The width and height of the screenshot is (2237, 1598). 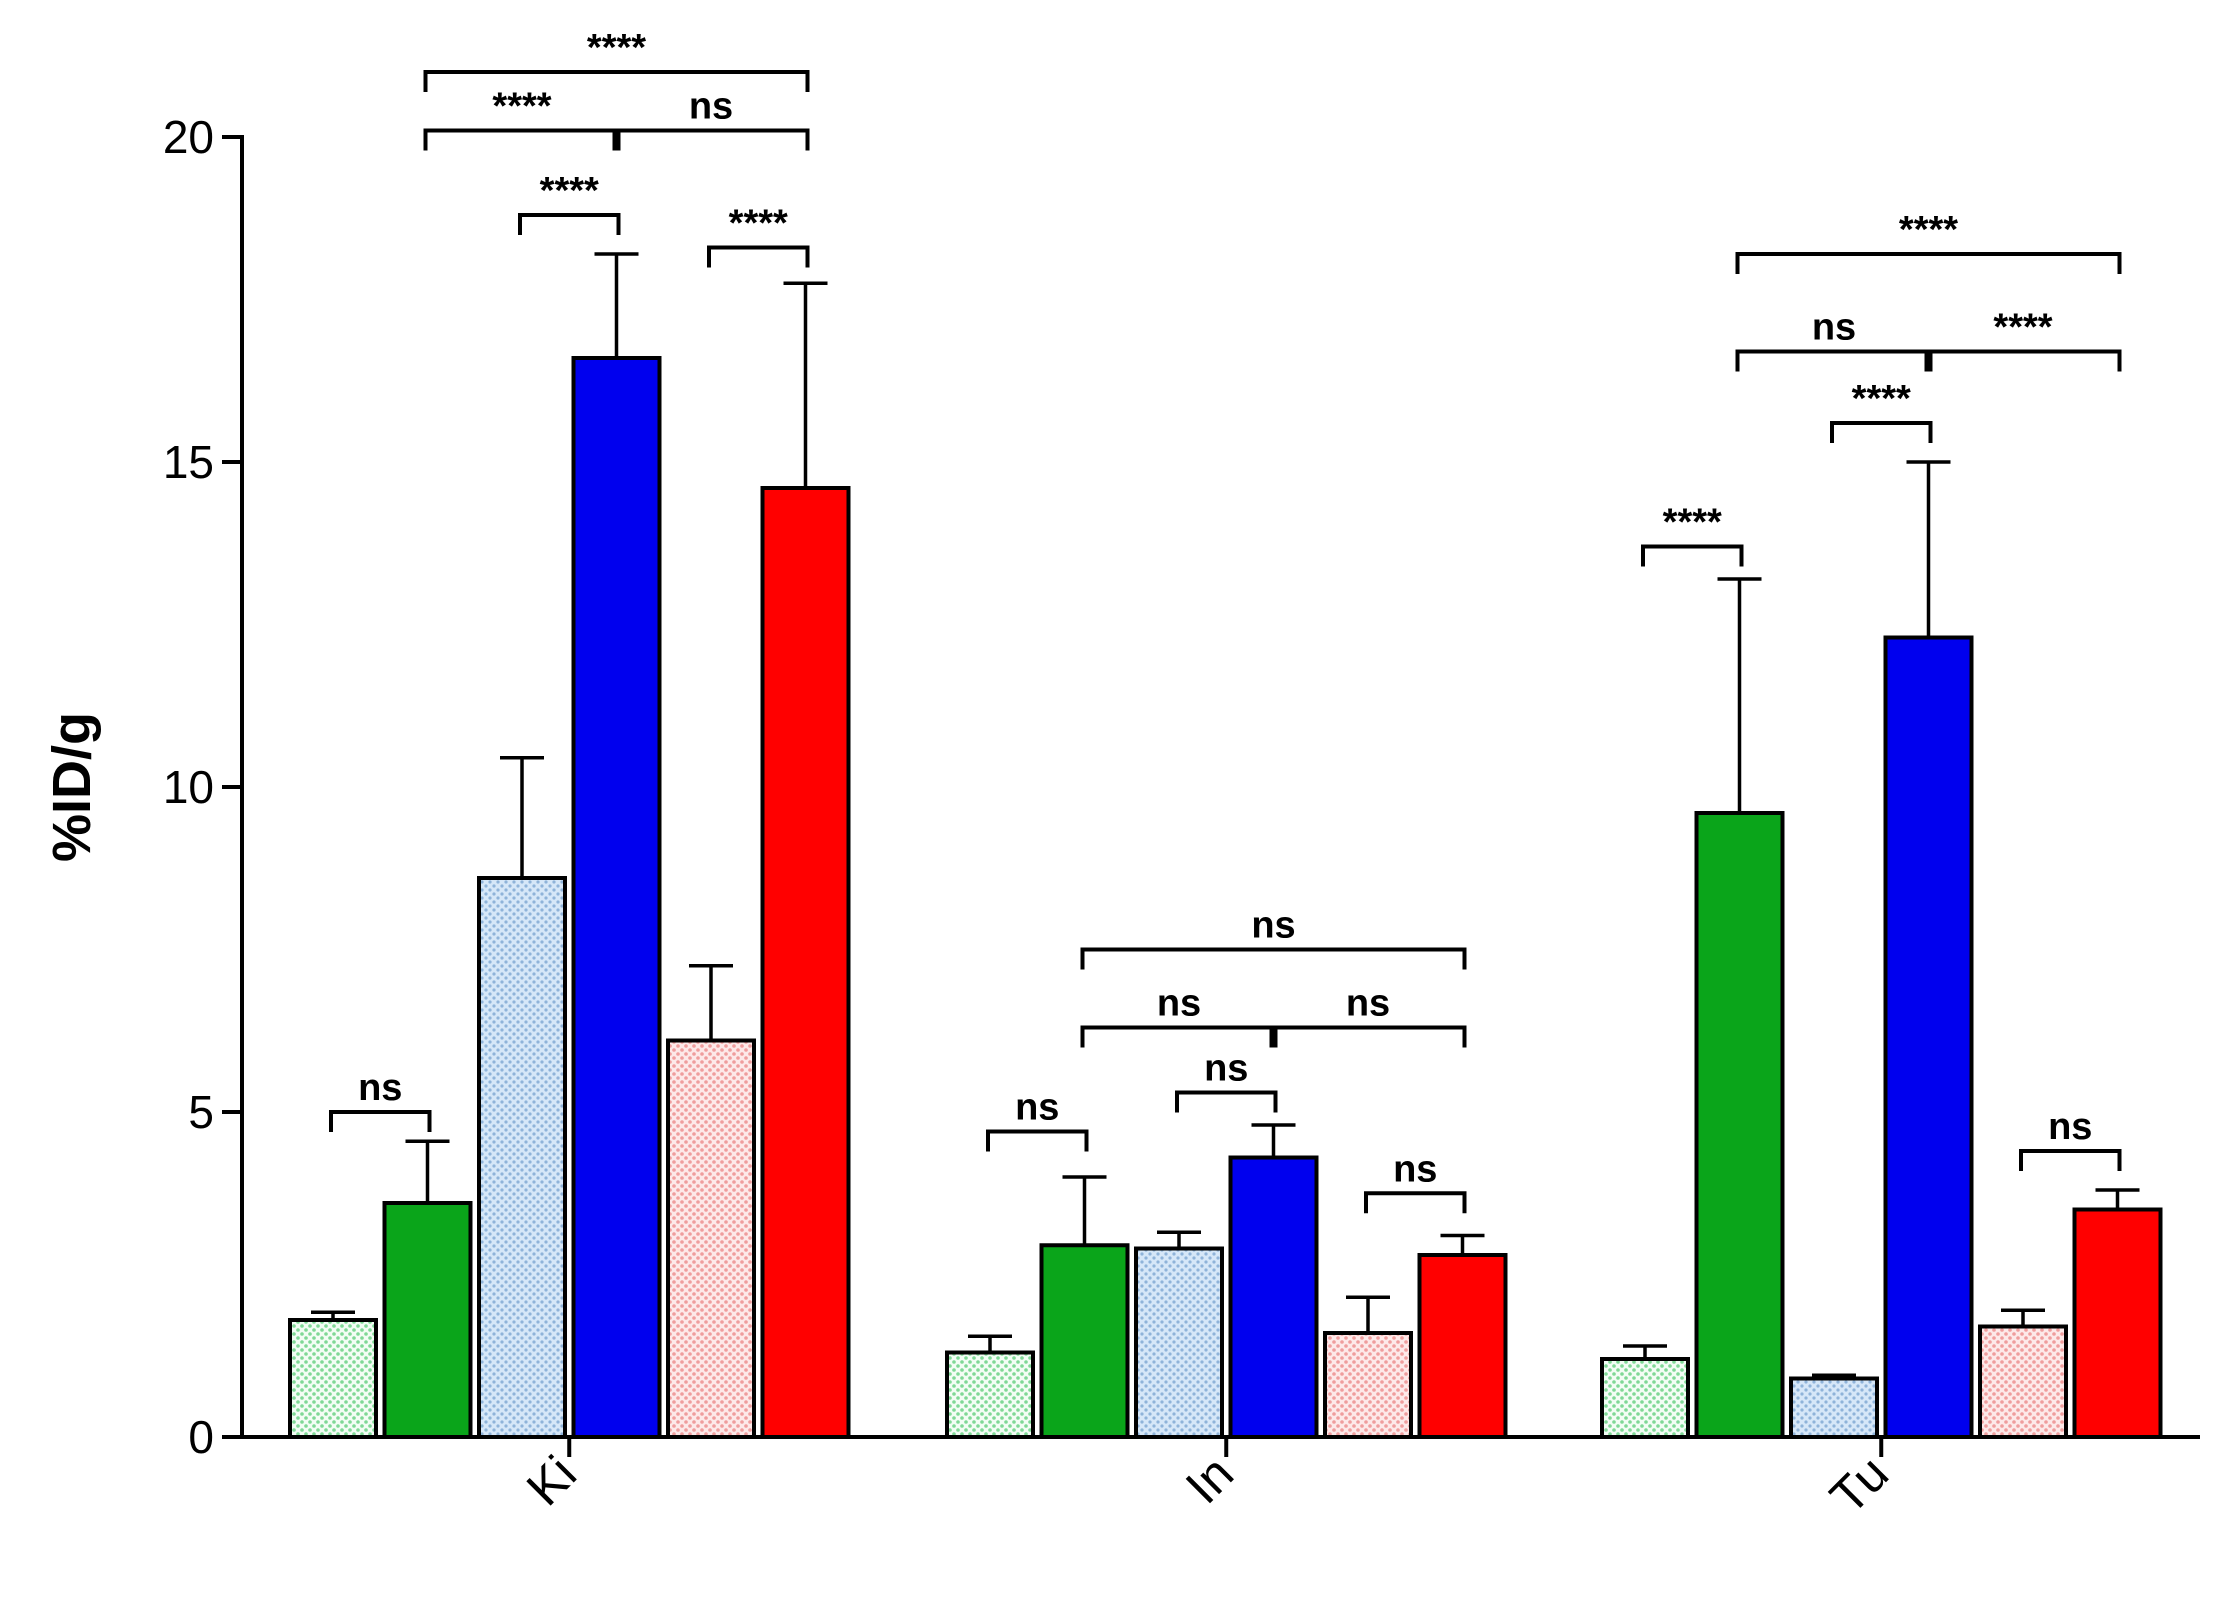 What do you see at coordinates (2070, 1127) in the screenshot?
I see `sig-label-tu-4-5: ns` at bounding box center [2070, 1127].